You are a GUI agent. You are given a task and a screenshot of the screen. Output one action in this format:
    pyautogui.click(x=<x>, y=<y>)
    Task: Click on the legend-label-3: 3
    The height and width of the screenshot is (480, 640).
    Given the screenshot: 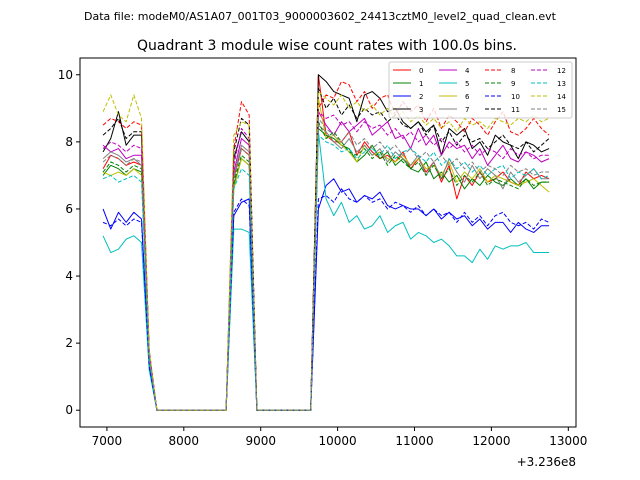 What is the action you would take?
    pyautogui.click(x=421, y=110)
    